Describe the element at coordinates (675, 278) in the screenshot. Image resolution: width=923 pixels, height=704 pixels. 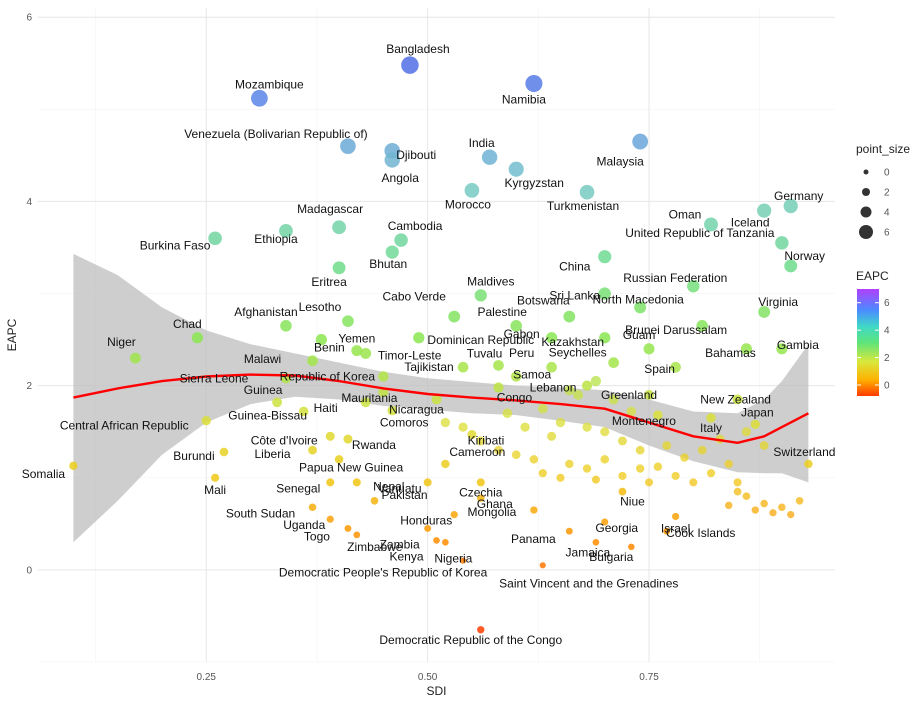
I see `point-label: Russian Federation` at that location.